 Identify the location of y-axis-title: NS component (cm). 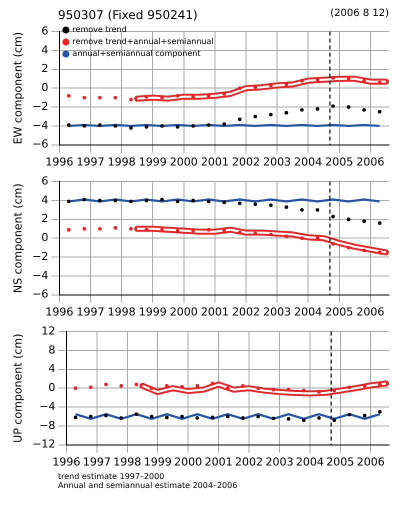
(17, 238).